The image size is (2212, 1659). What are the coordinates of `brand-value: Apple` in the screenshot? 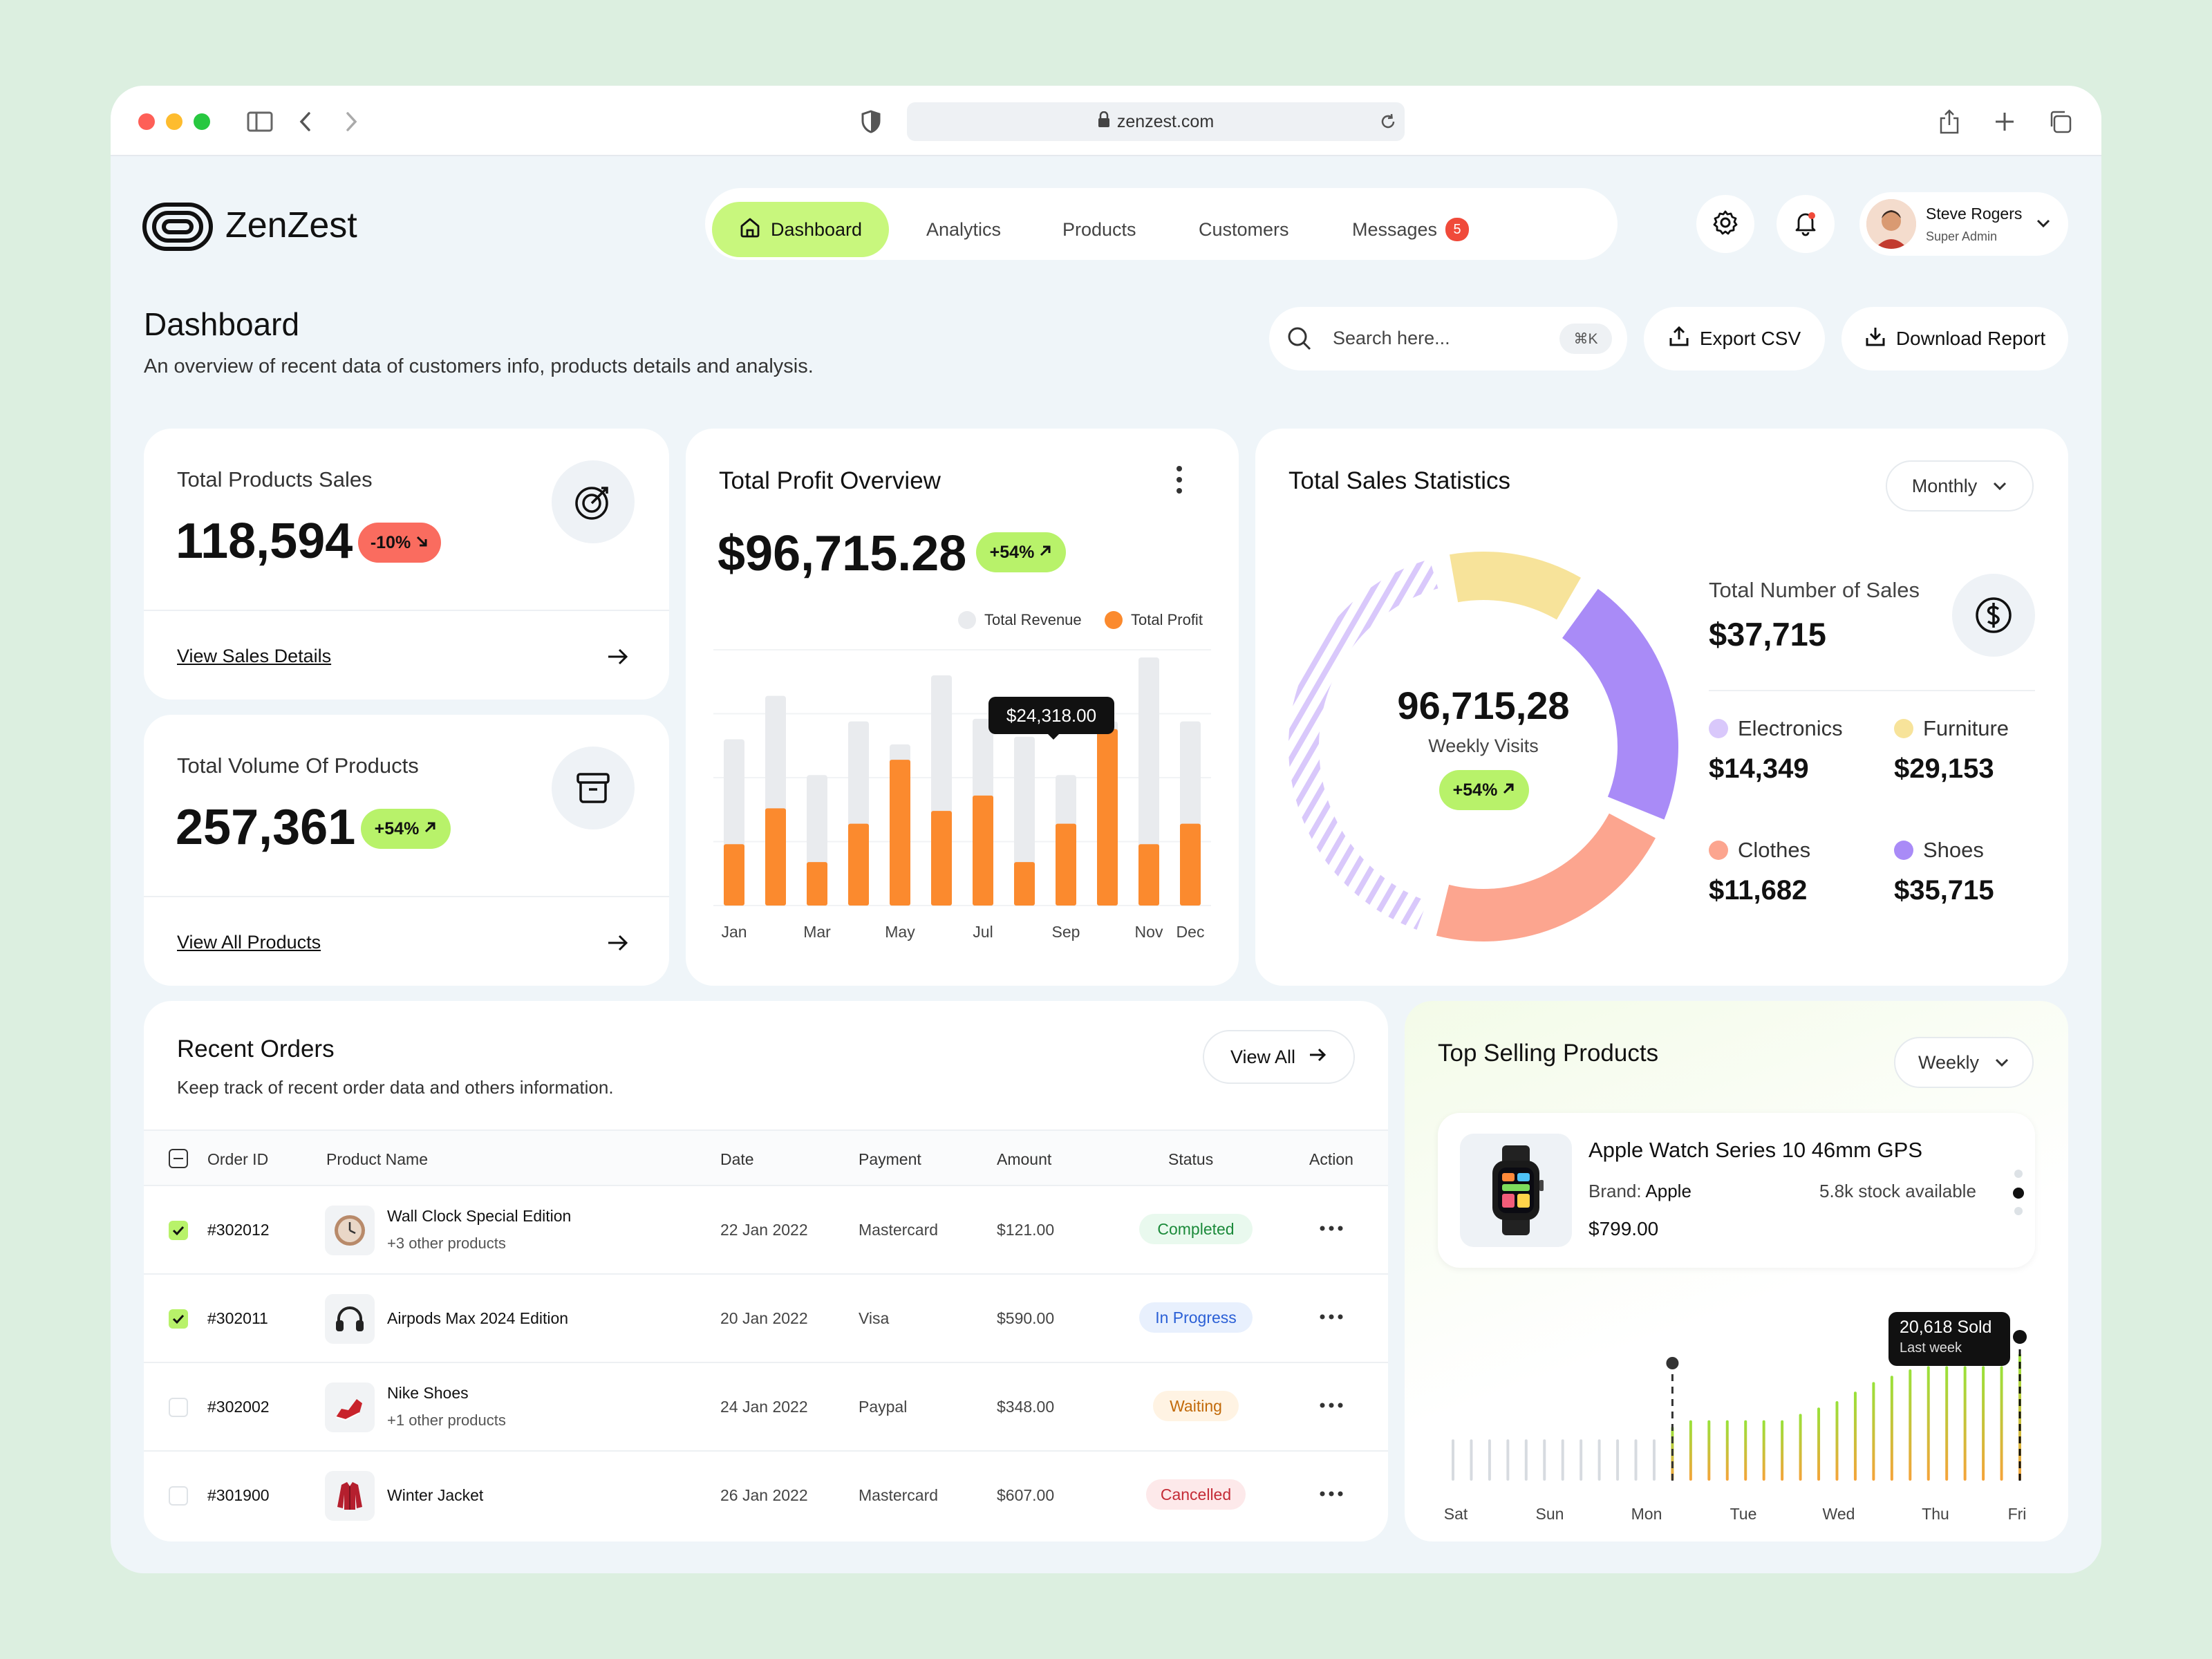 It's located at (1668, 1191).